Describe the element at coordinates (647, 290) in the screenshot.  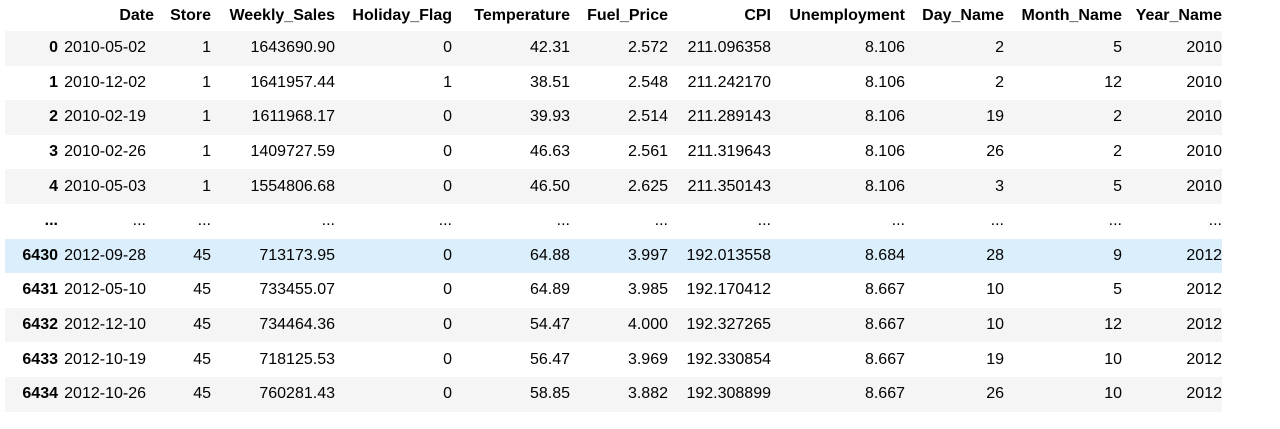
I see `fuel-price-cell: 3.985` at that location.